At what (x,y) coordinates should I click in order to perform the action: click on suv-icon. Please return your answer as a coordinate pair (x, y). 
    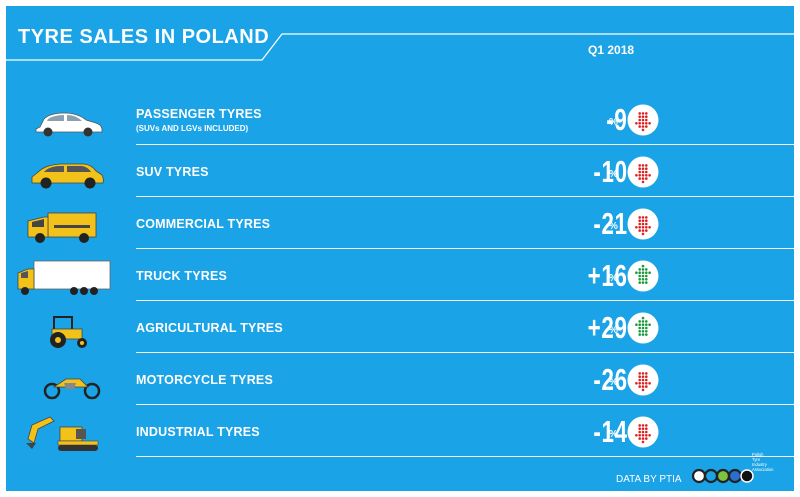
    Looking at the image, I should click on (64, 174).